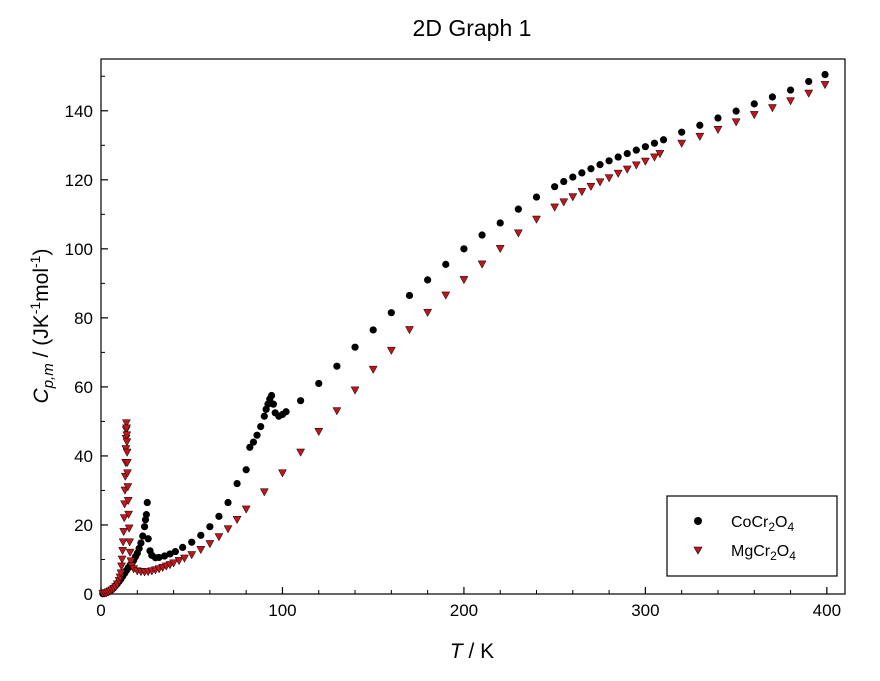 This screenshot has height=681, width=880. What do you see at coordinates (79, 180) in the screenshot?
I see `y-tick-label: 120` at bounding box center [79, 180].